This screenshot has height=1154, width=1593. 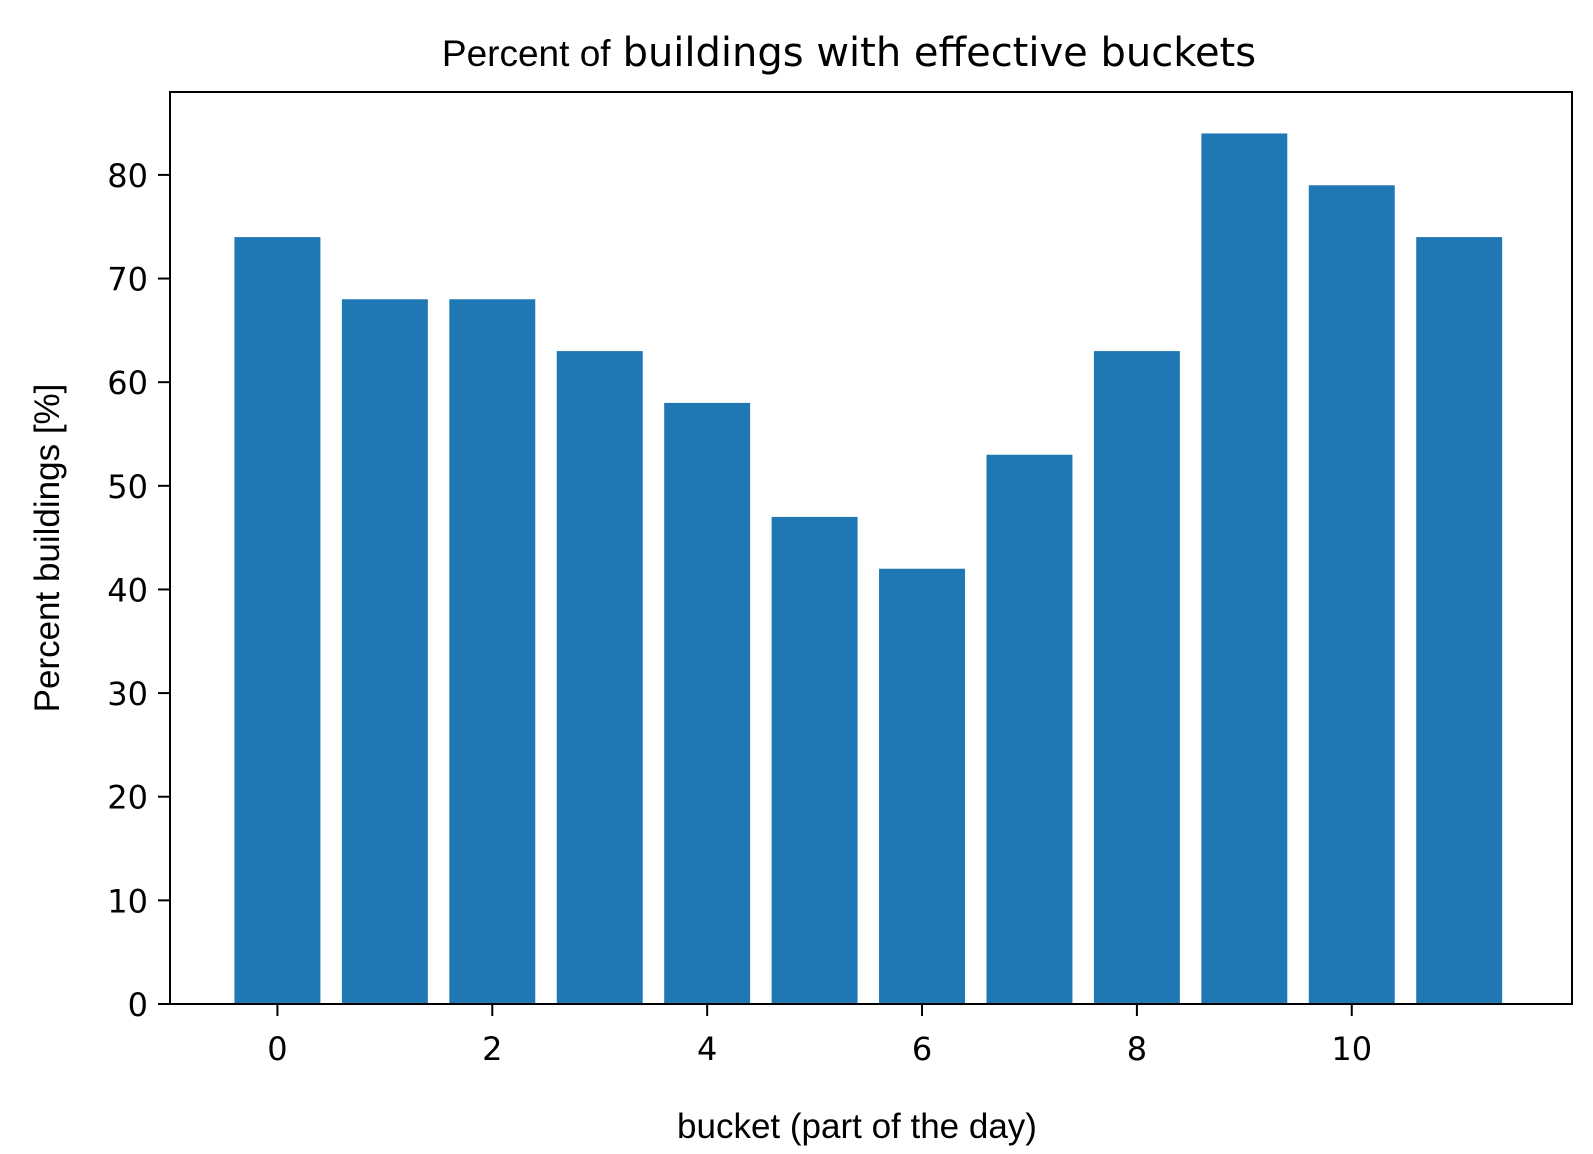 I want to click on x-tick-label-10: 10, so click(x=1351, y=1049).